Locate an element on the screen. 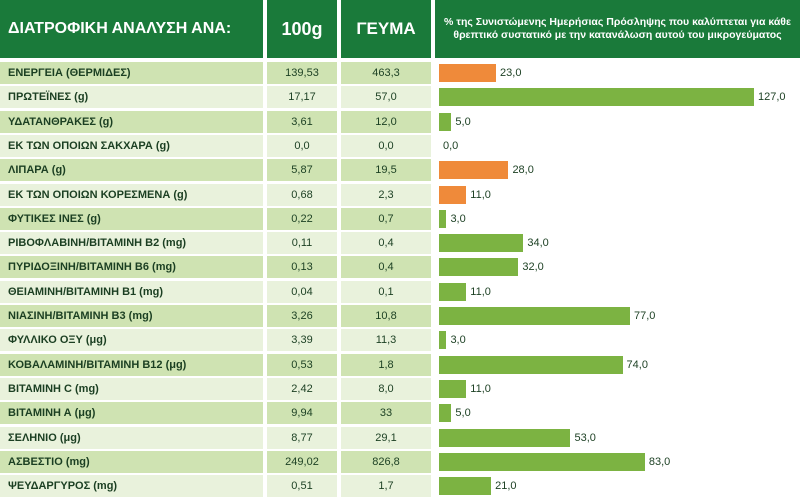  table-row: ΝΙΑΣΙΝΗ/ΒΙΤΑΜΙΝΗ Β3 (mg) 3,26 10,8 77,0 is located at coordinates (400, 316).